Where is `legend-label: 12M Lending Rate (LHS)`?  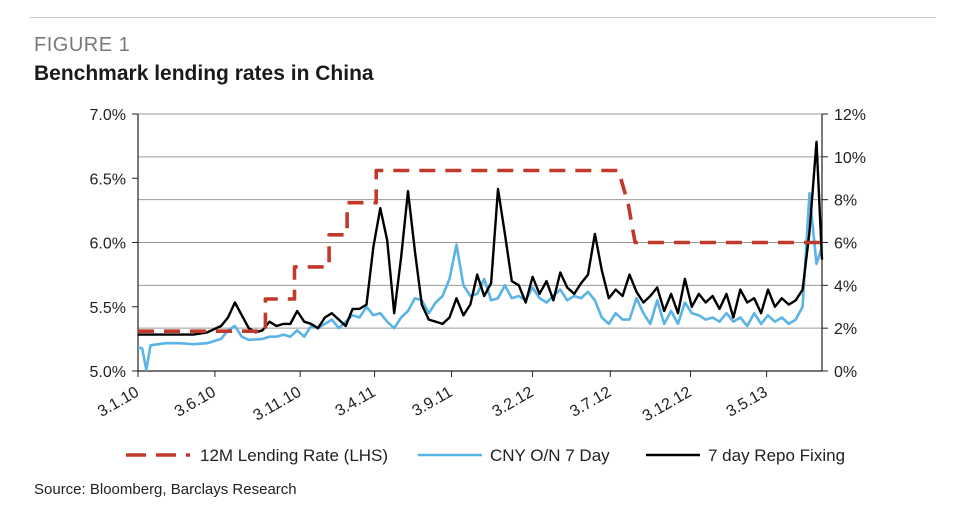 legend-label: 12M Lending Rate (LHS) is located at coordinates (294, 455).